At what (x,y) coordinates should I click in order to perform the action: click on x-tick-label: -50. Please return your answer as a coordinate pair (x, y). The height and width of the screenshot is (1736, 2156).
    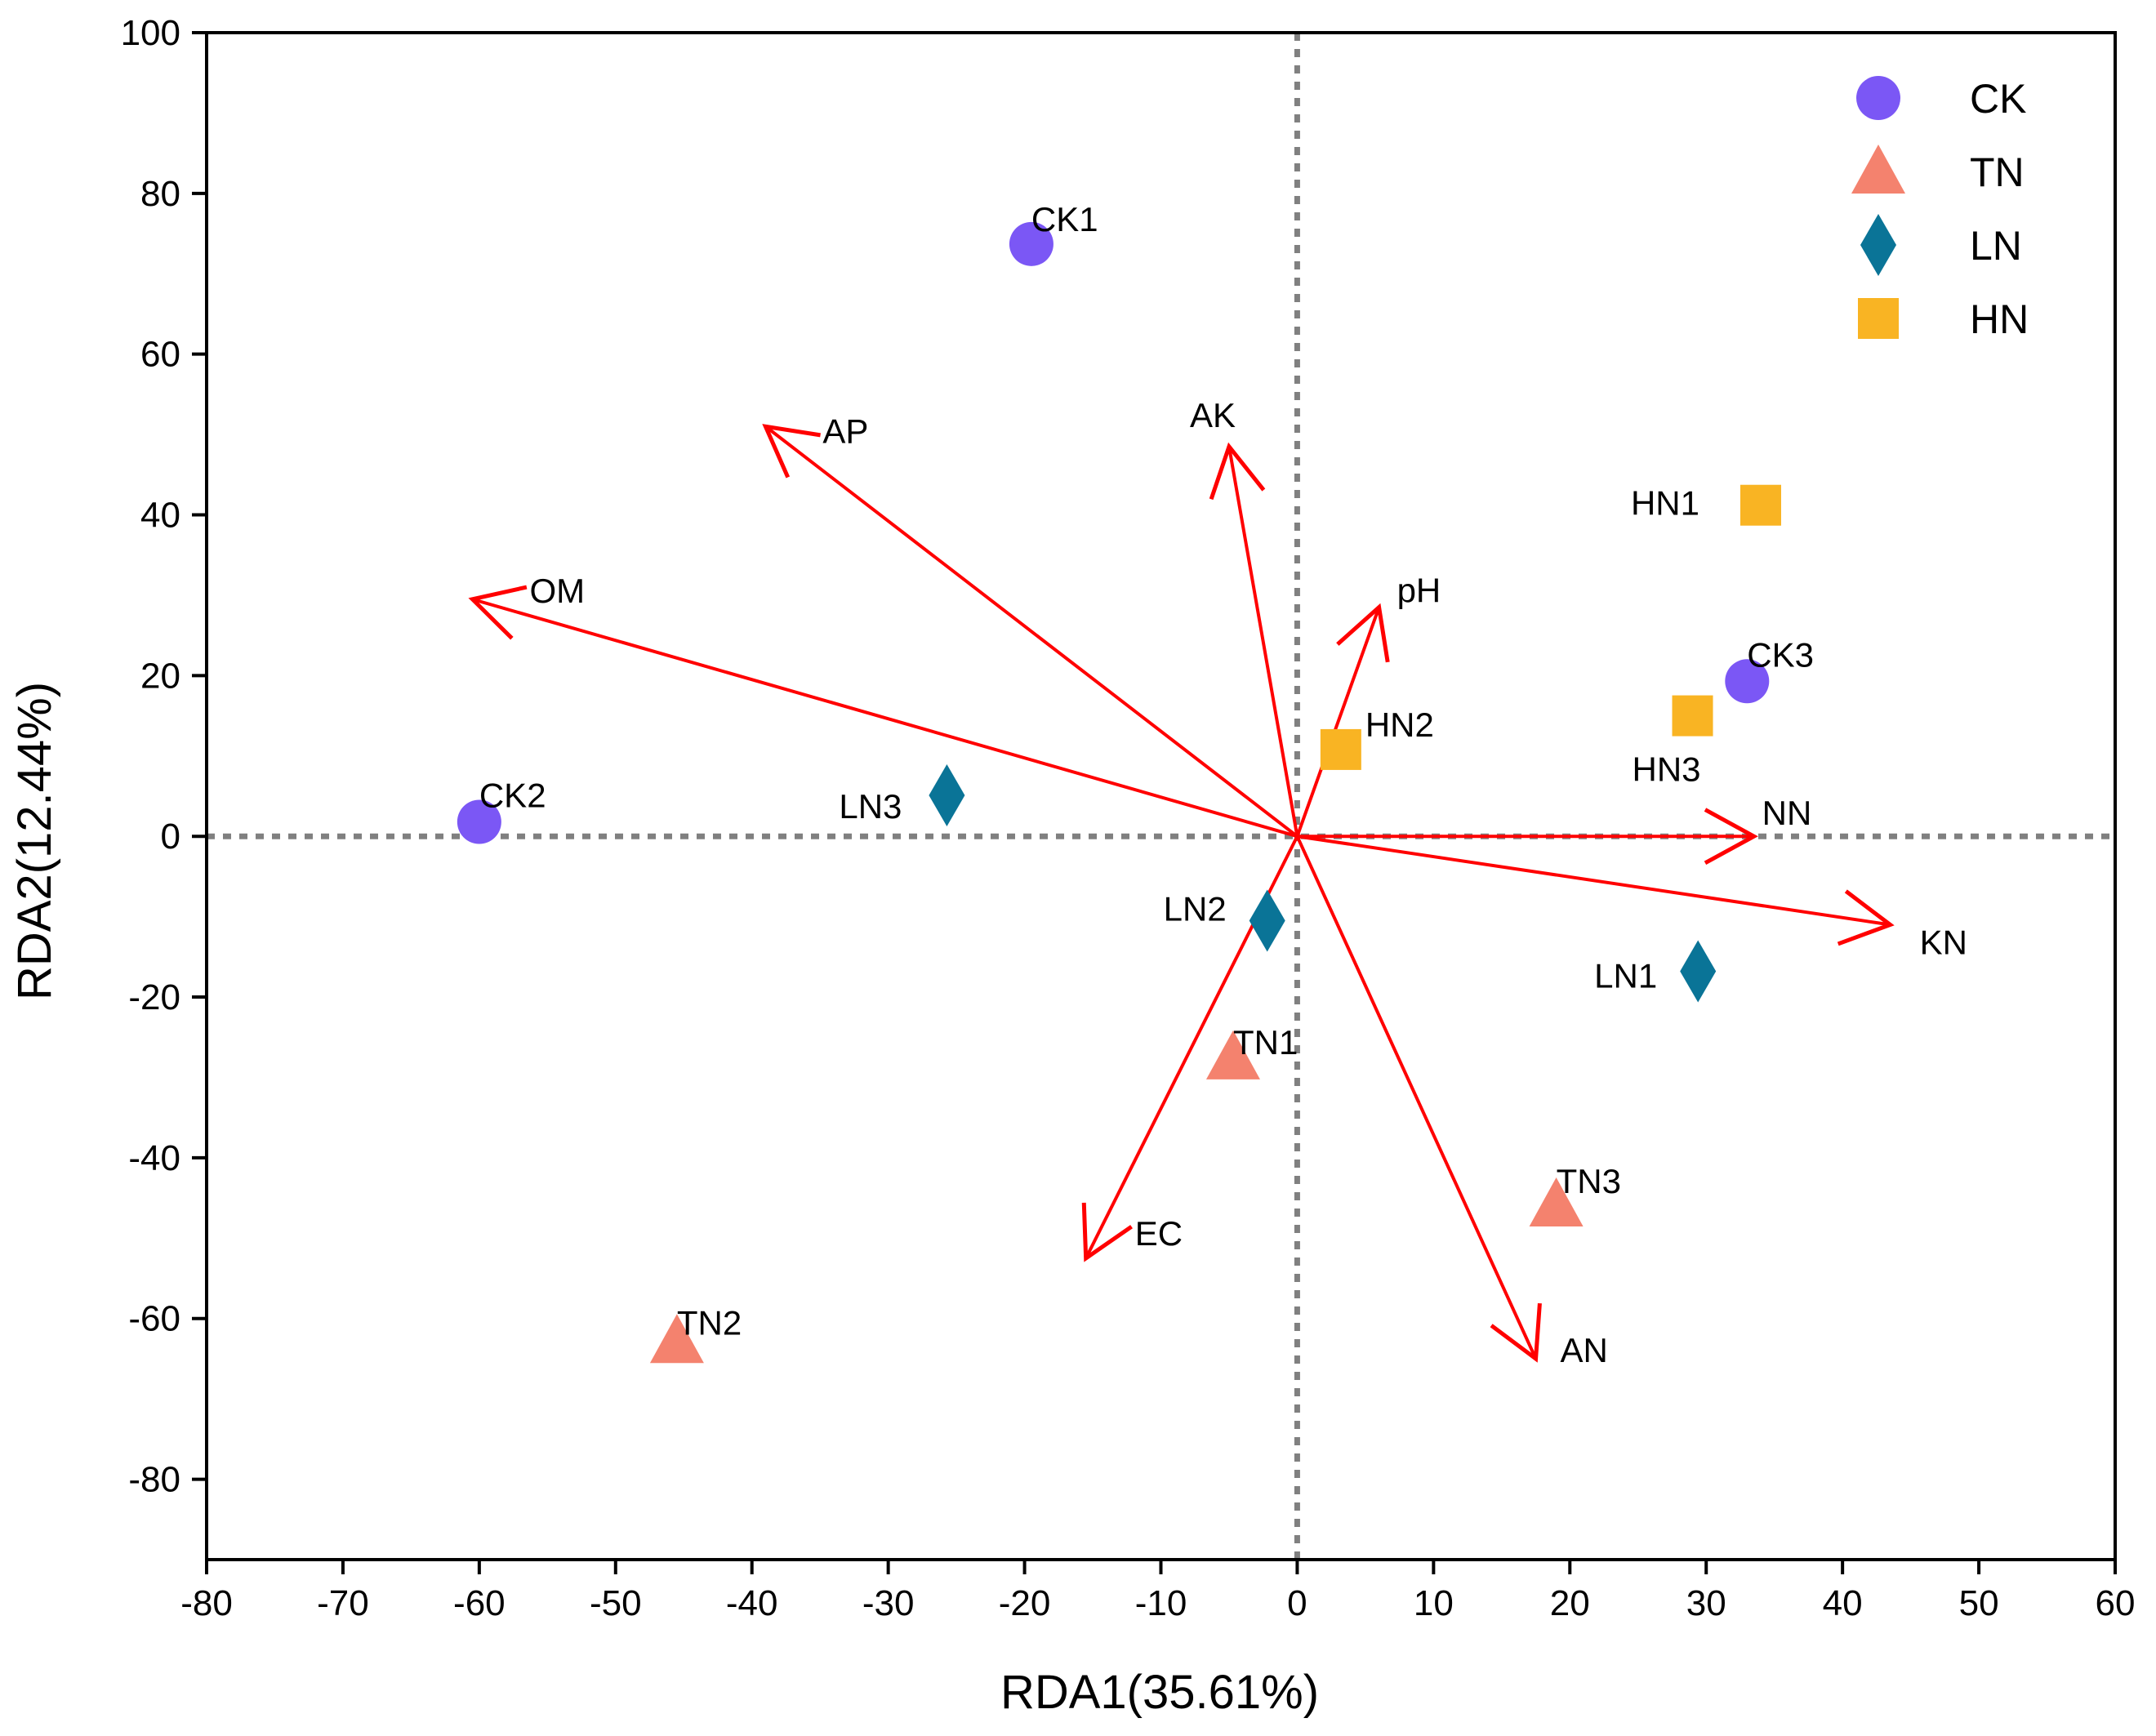
    Looking at the image, I should click on (616, 1603).